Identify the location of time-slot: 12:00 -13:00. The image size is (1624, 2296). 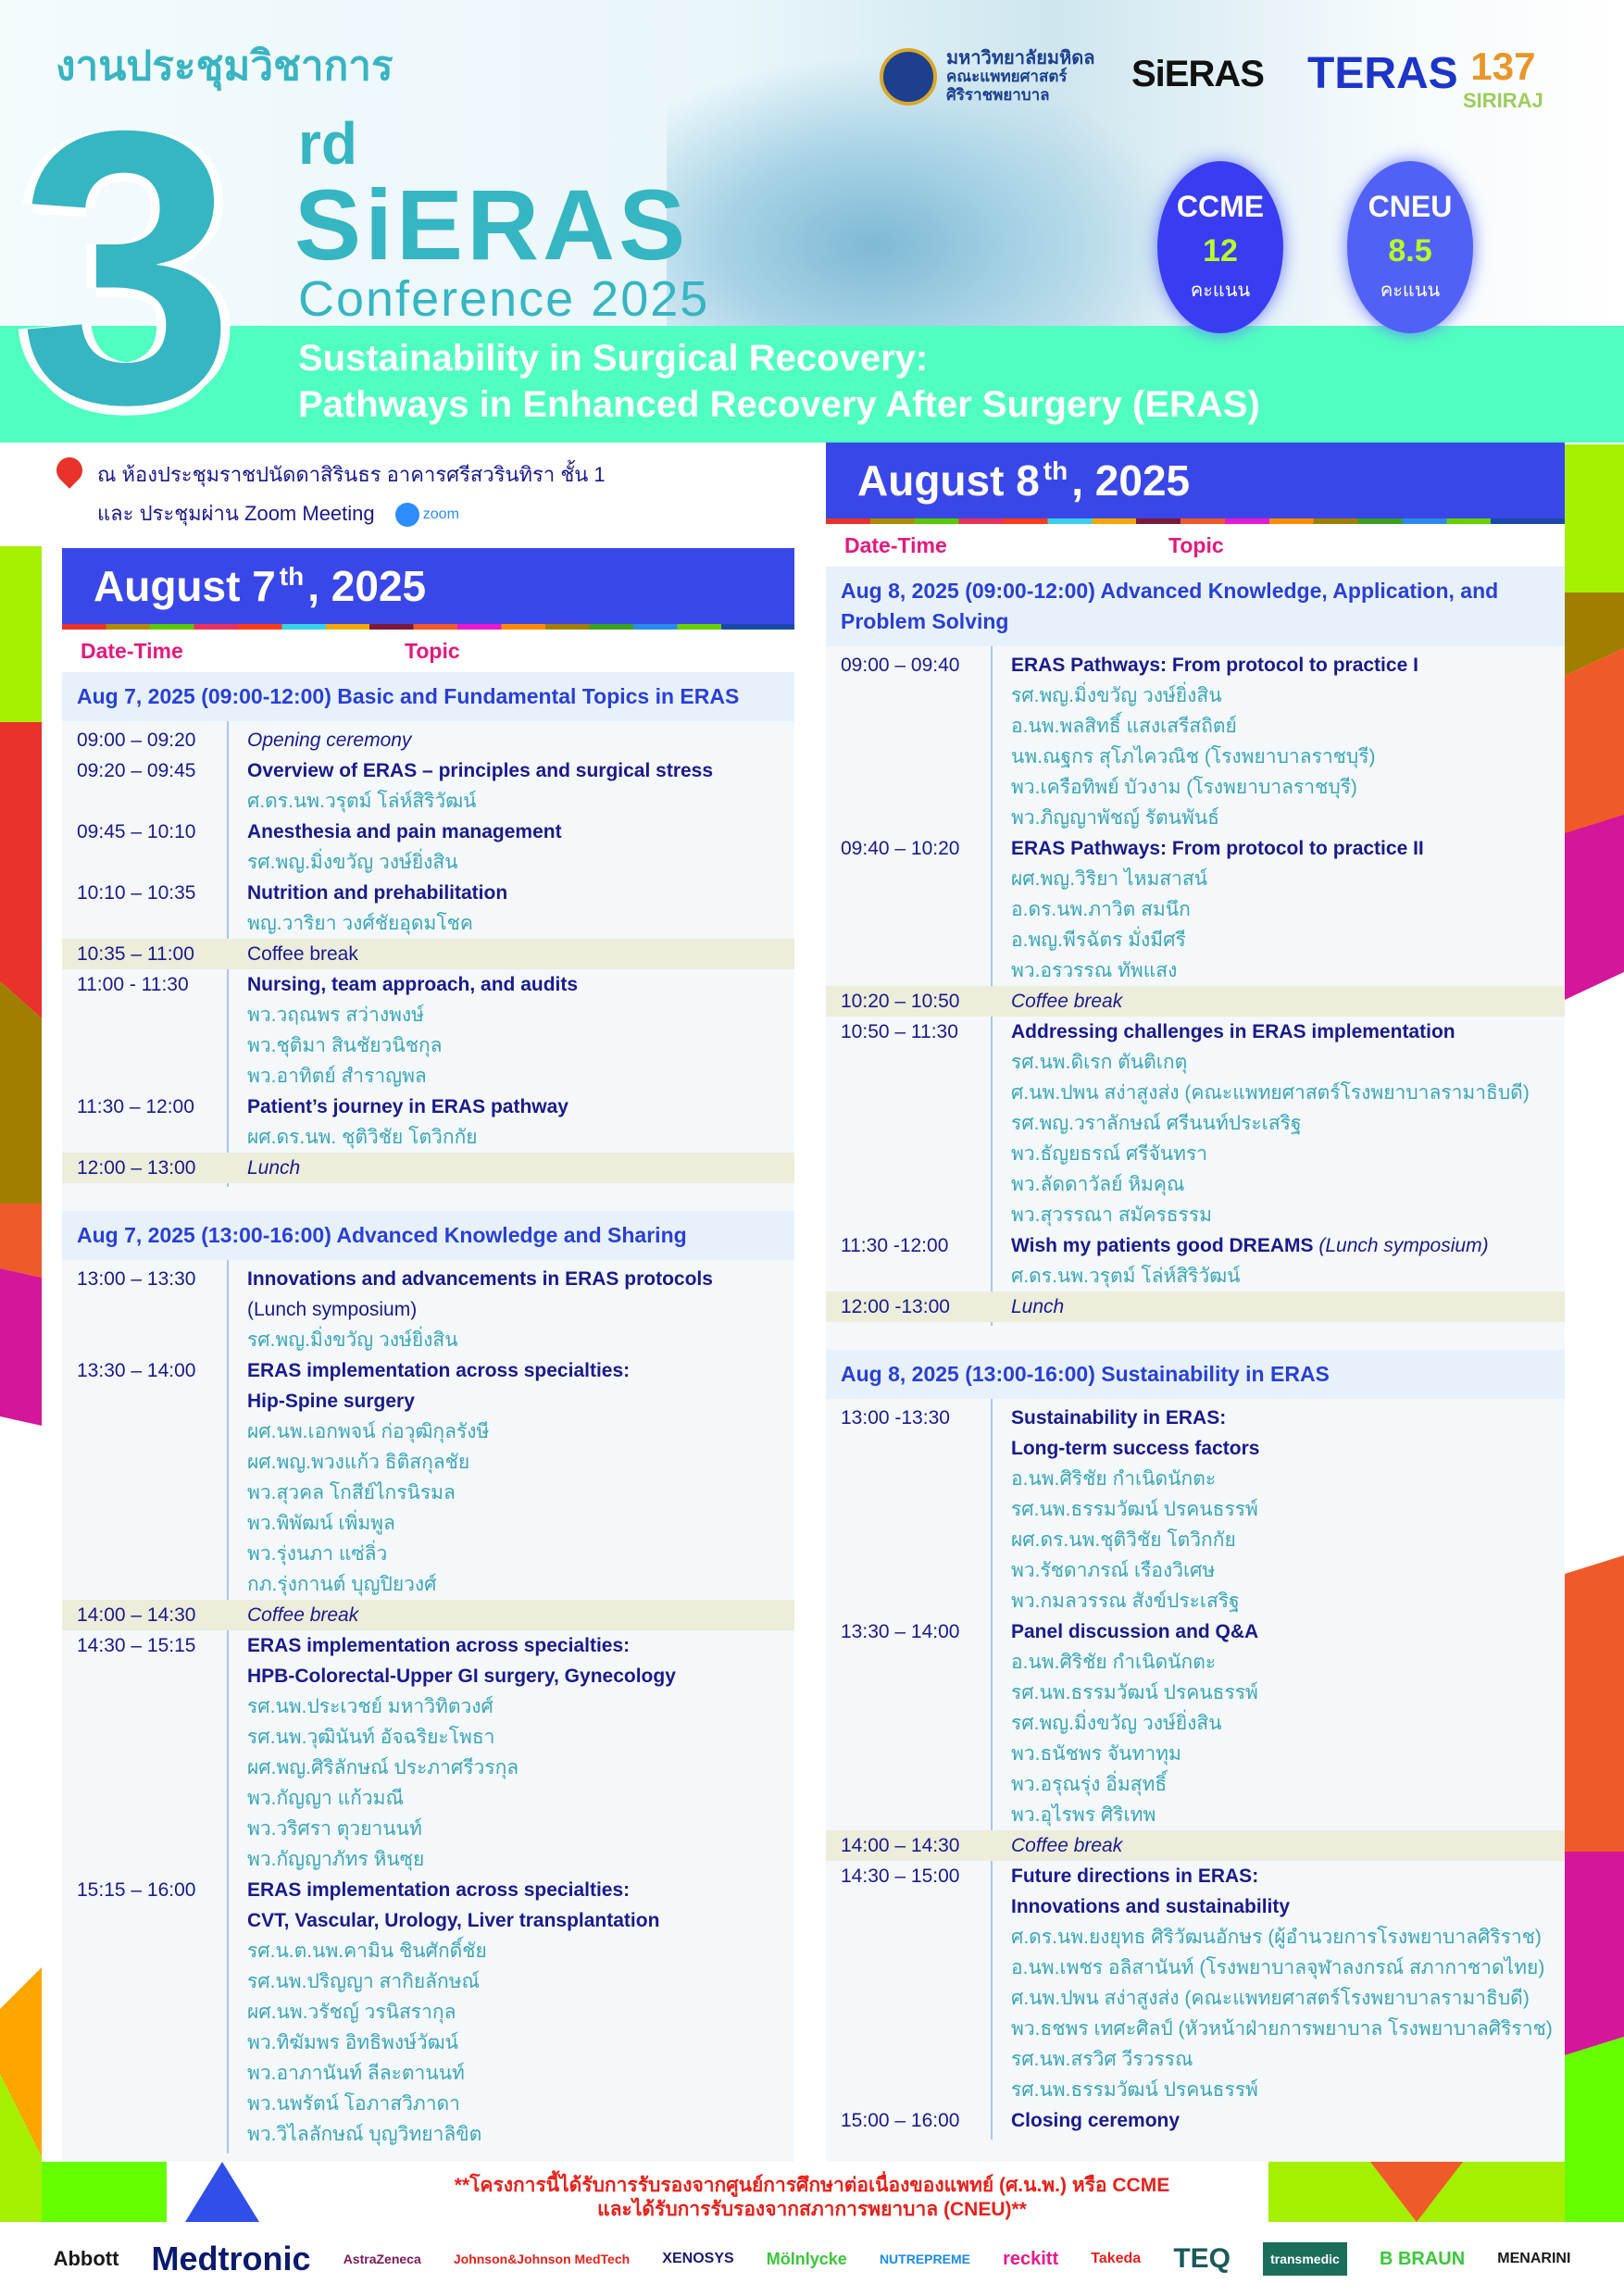
(895, 1306).